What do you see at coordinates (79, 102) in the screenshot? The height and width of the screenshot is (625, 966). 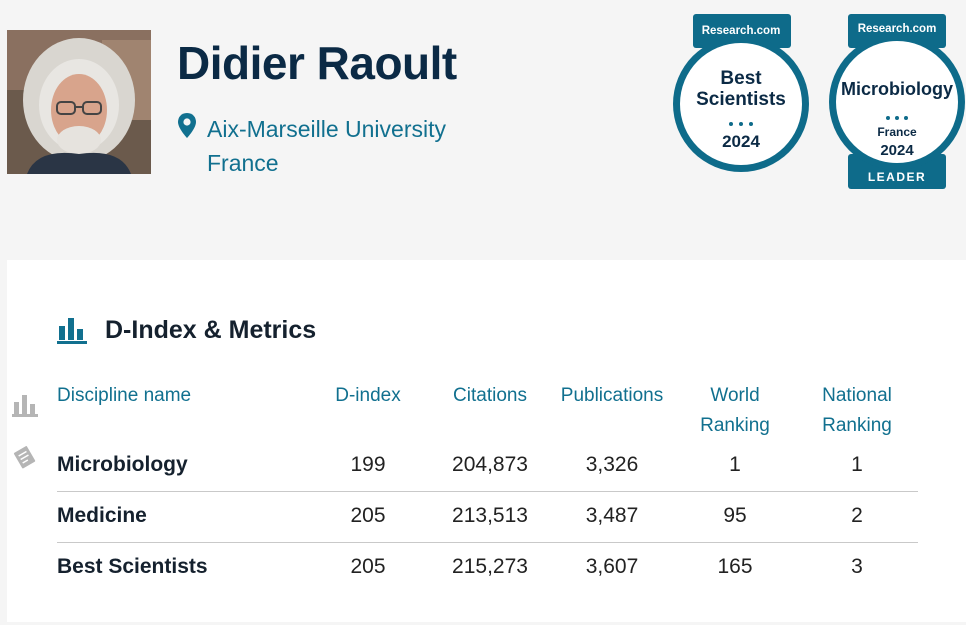 I see `avatar` at bounding box center [79, 102].